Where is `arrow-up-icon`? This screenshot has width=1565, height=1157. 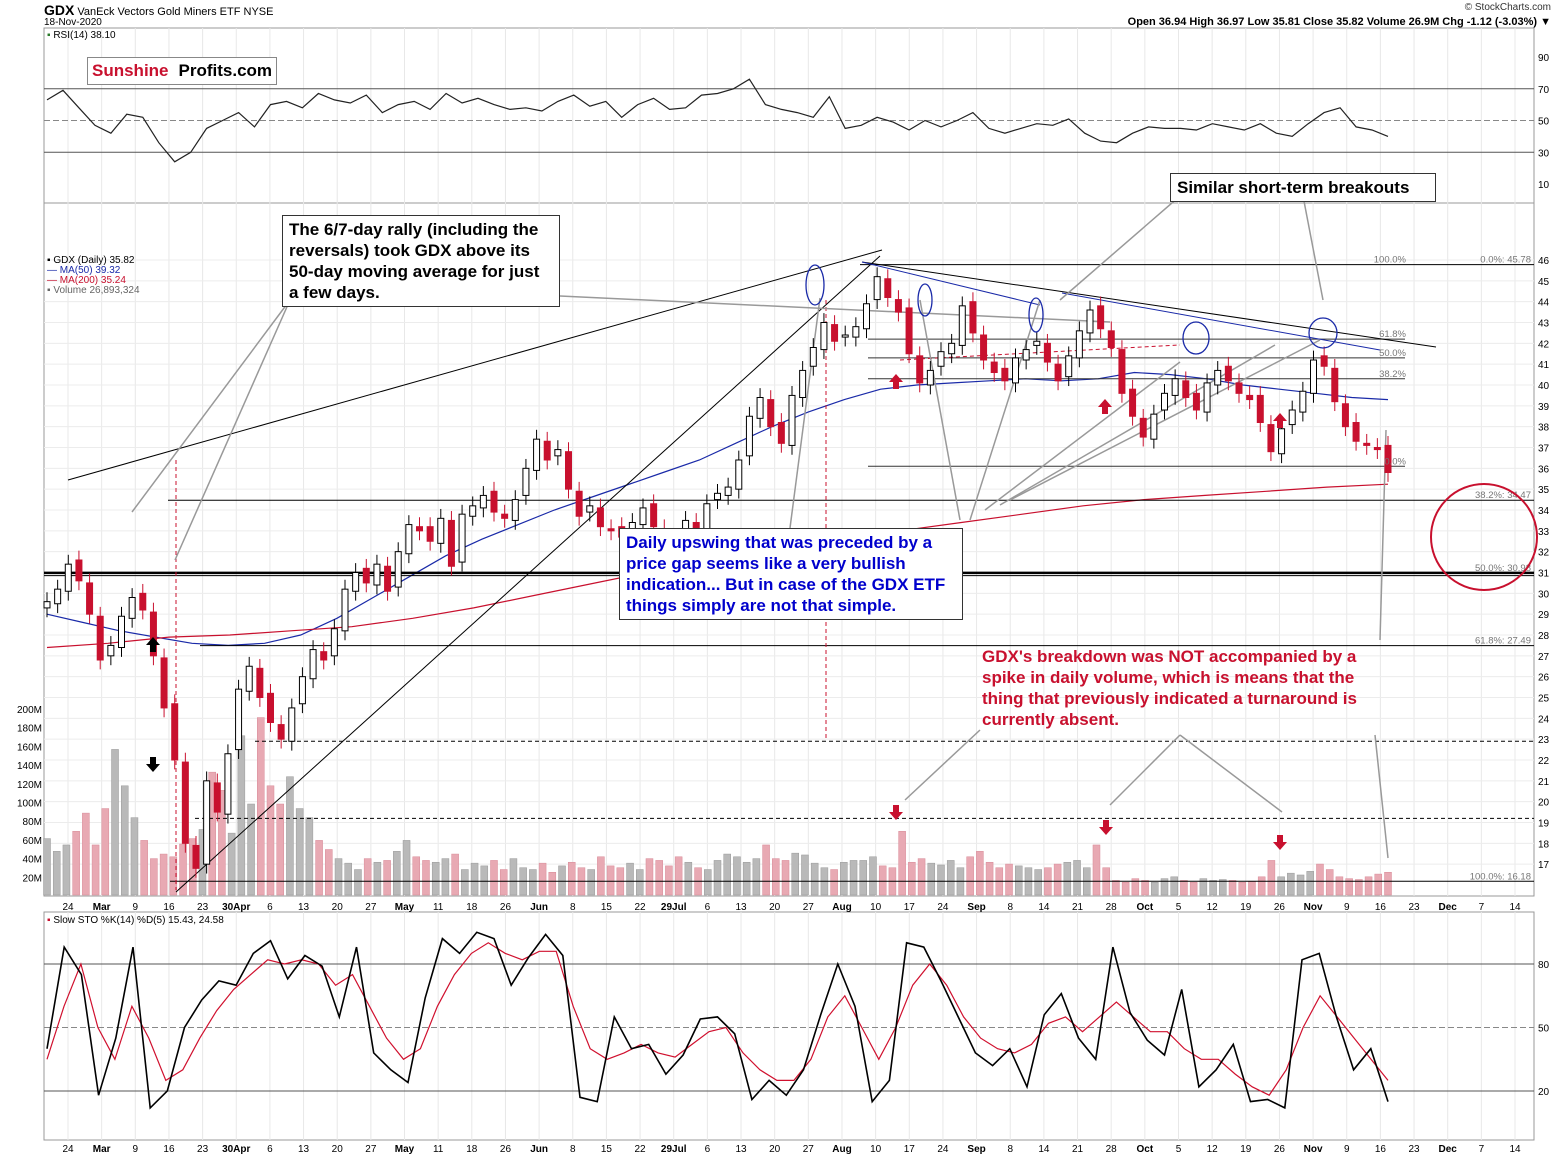 arrow-up-icon is located at coordinates (1280, 420).